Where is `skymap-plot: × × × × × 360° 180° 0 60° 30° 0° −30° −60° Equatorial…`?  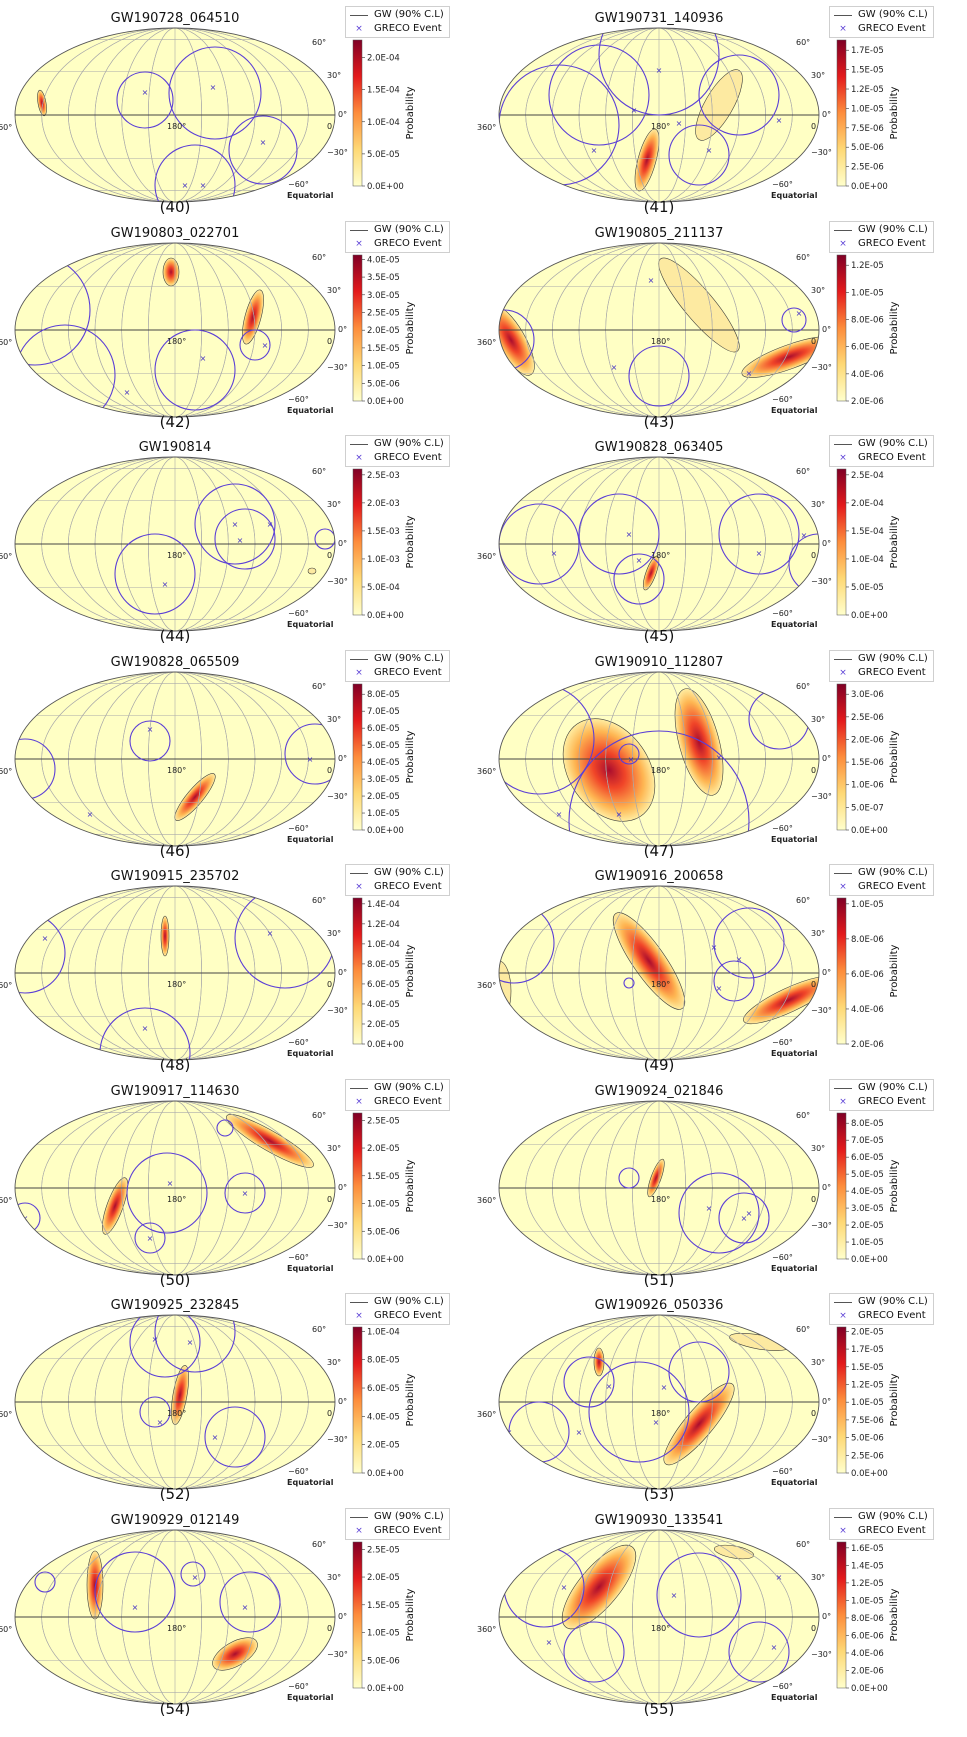 skymap-plot: × × × × × 360° 180° 0 60° 30° 0° −30° −60° Equatorial… is located at coordinates (688, 759).